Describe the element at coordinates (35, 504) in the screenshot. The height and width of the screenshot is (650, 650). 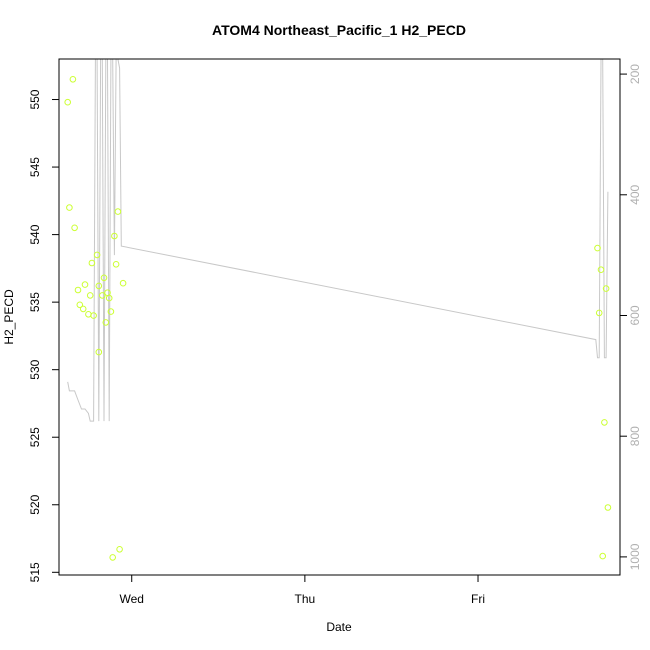
I see `y-tick-label: 520` at that location.